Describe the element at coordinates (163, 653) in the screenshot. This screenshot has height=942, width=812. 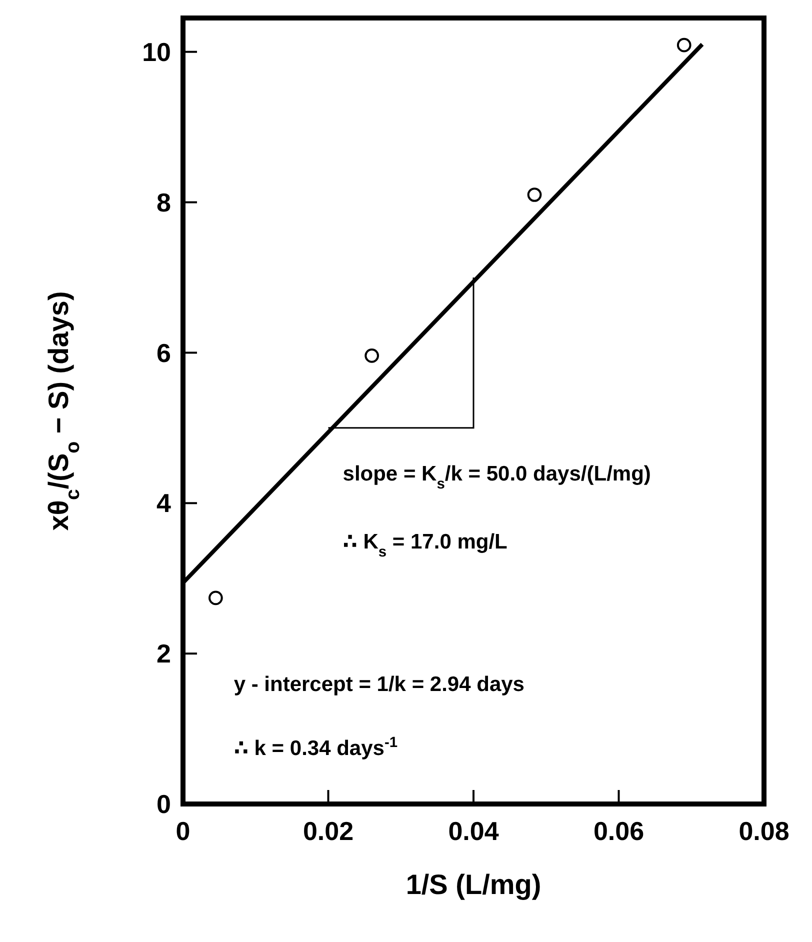
I see `y-tick-label: 2` at that location.